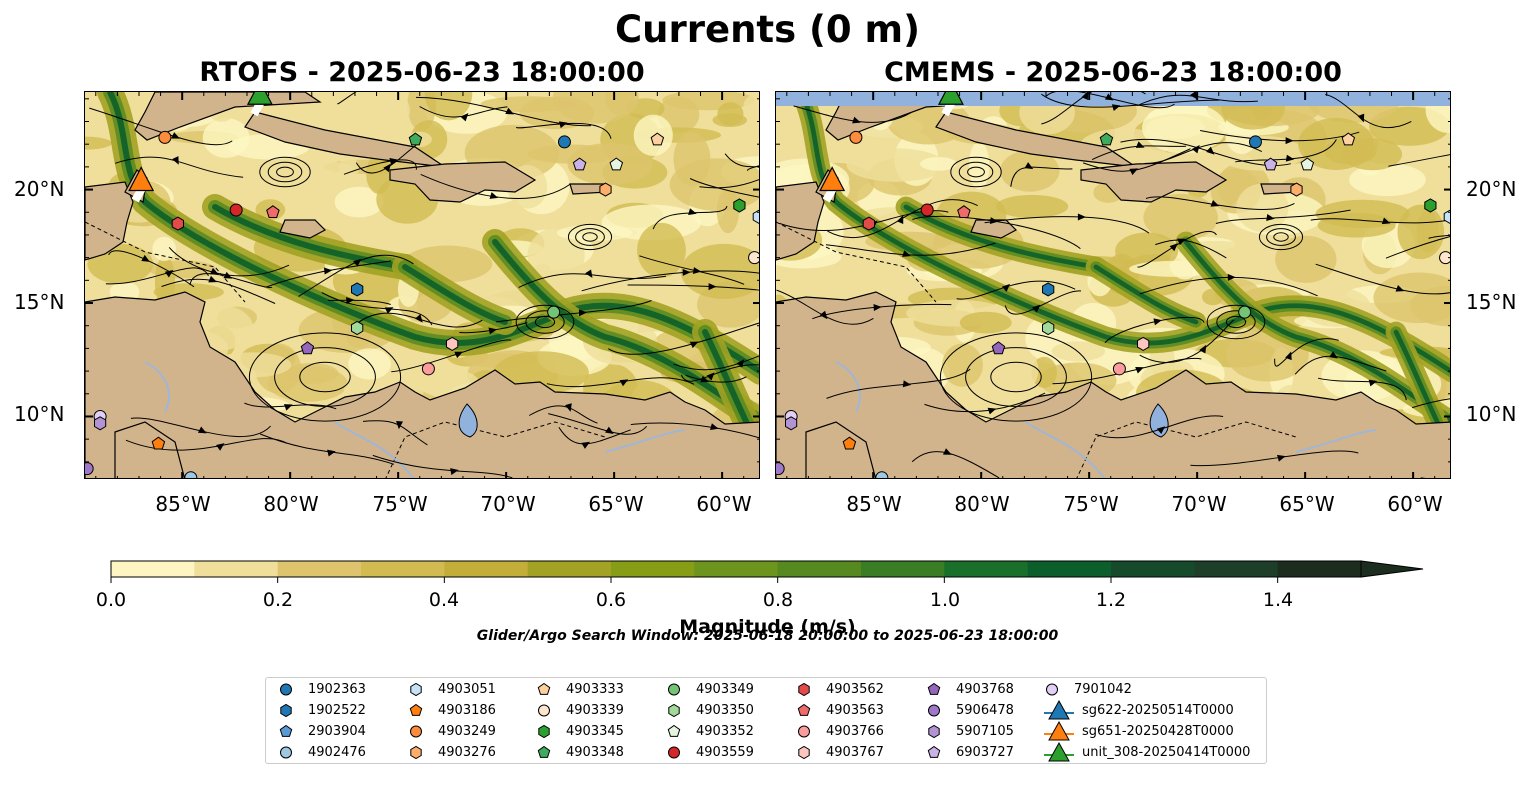 Image resolution: width=1535 pixels, height=802 pixels. What do you see at coordinates (855, 752) in the screenshot?
I see `legend-label: 4903767` at bounding box center [855, 752].